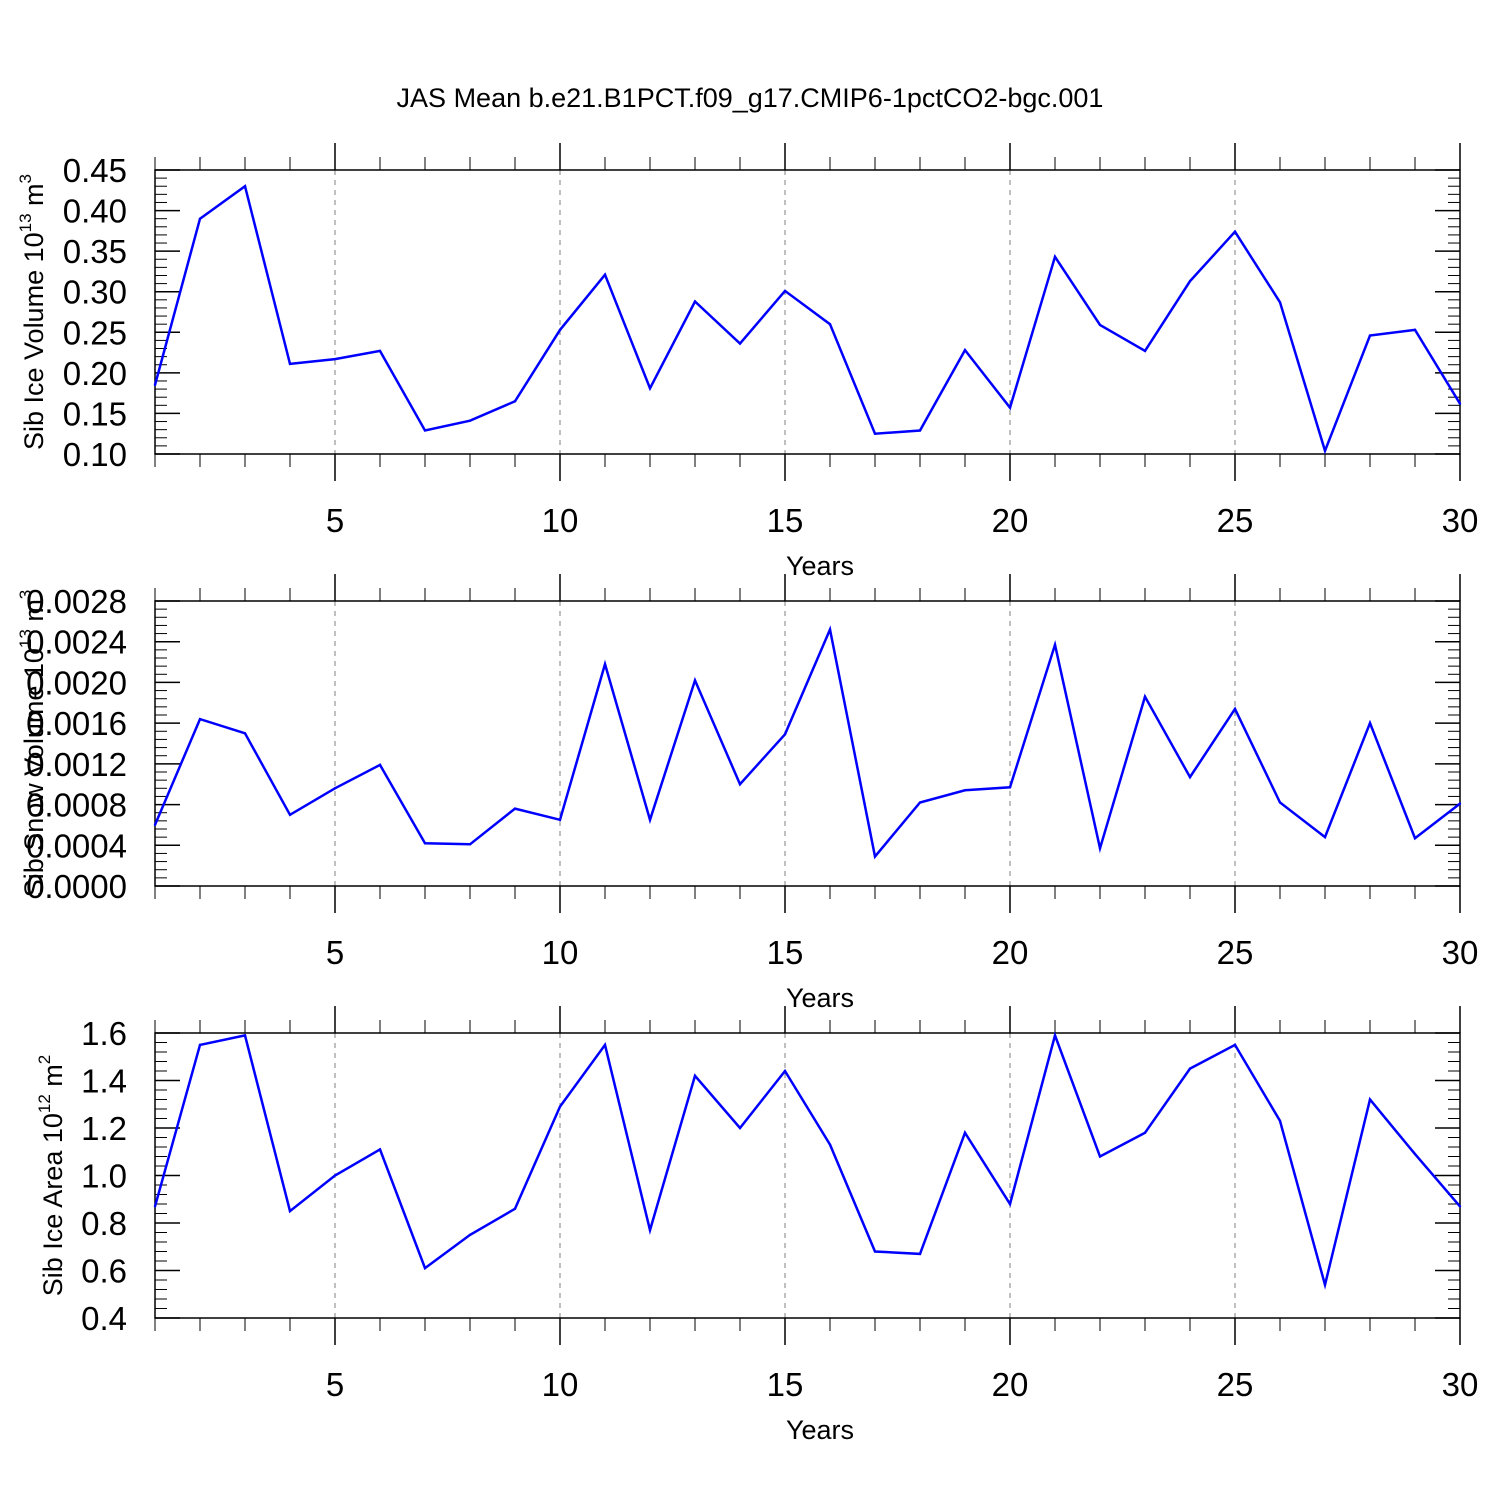  I want to click on y-tick-label: 0.25, so click(95, 332).